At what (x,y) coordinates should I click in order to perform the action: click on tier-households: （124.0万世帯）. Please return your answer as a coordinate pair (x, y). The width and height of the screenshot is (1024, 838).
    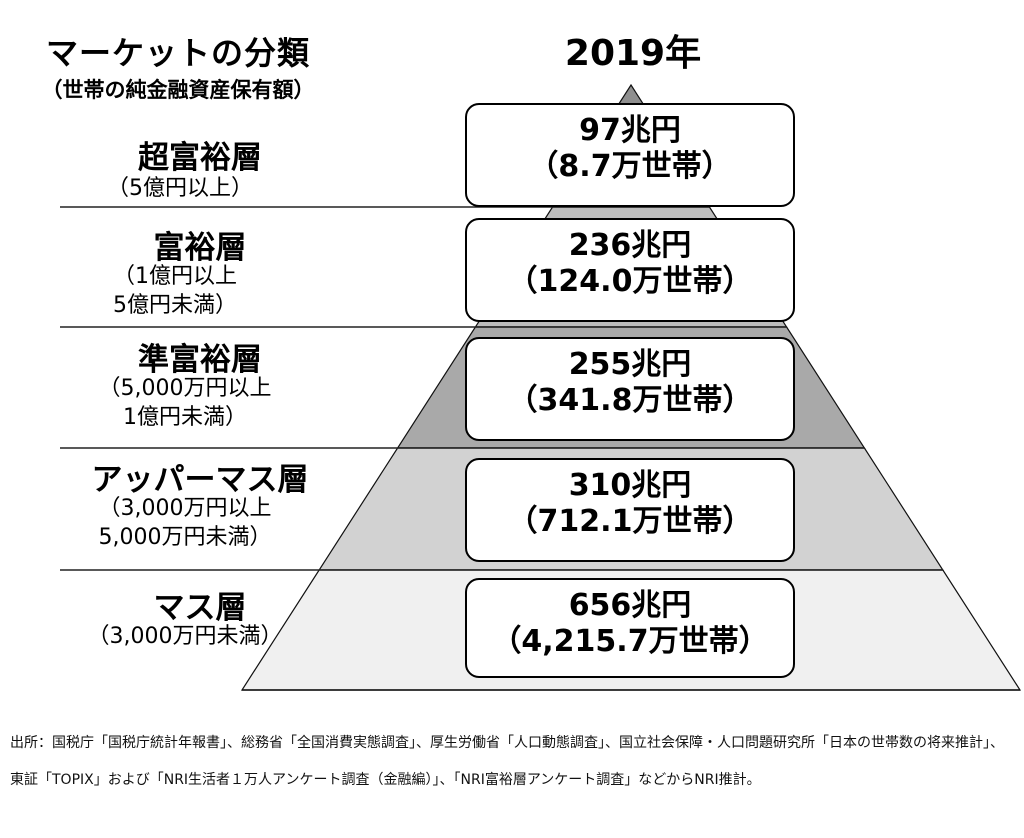
    Looking at the image, I should click on (630, 281).